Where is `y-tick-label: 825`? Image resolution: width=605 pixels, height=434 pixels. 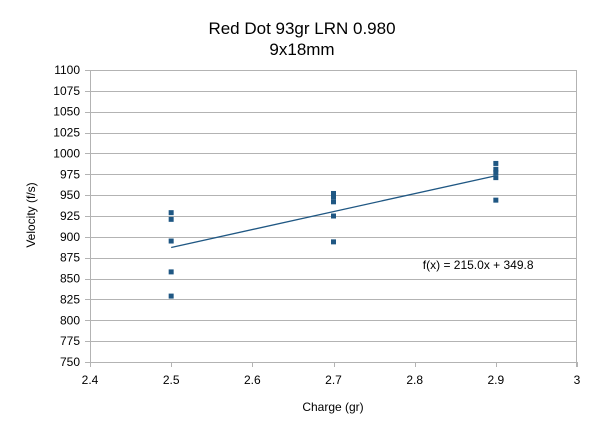
y-tick-label: 825 is located at coordinates (70, 299).